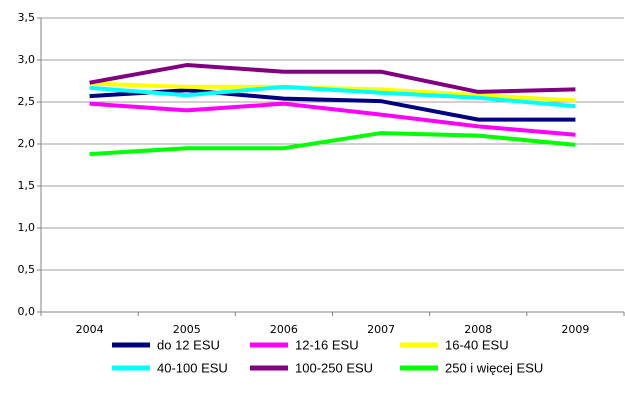 This screenshot has height=404, width=625. What do you see at coordinates (381, 329) in the screenshot?
I see `x-tick-label: 2007` at bounding box center [381, 329].